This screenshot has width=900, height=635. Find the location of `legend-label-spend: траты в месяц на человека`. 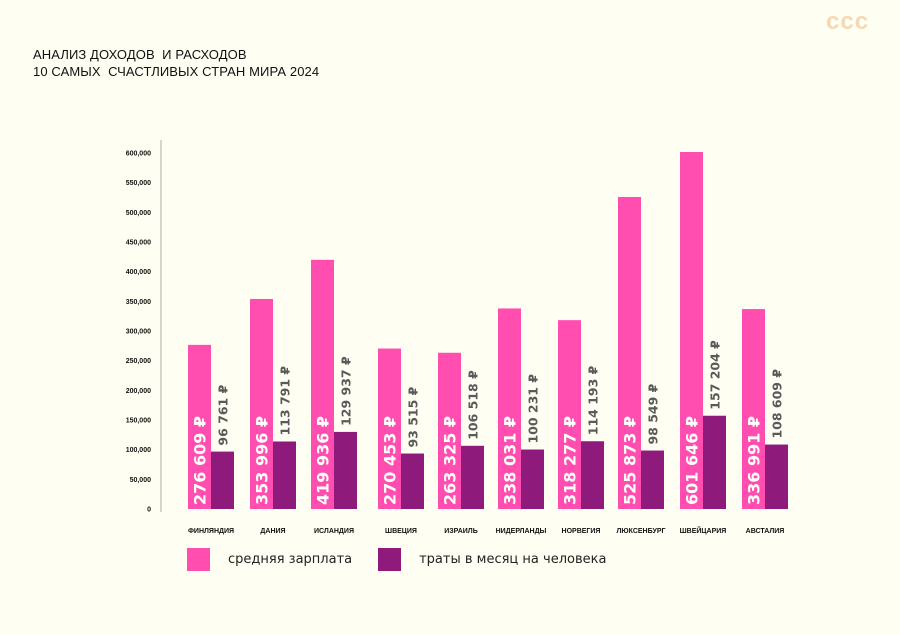

legend-label-spend: траты в месяц на человека is located at coordinates (513, 559).